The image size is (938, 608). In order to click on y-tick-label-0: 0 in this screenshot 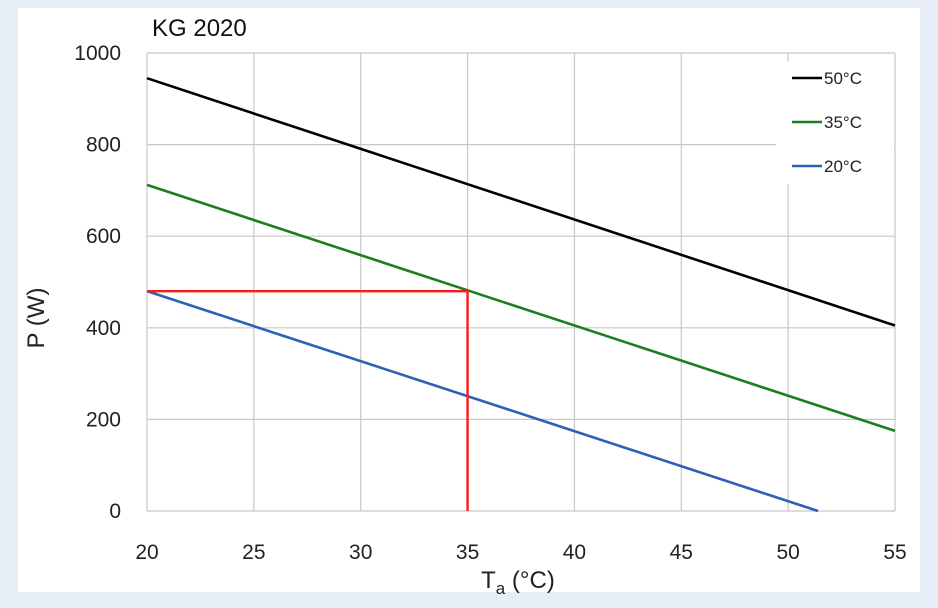, I will do `click(115, 511)`.